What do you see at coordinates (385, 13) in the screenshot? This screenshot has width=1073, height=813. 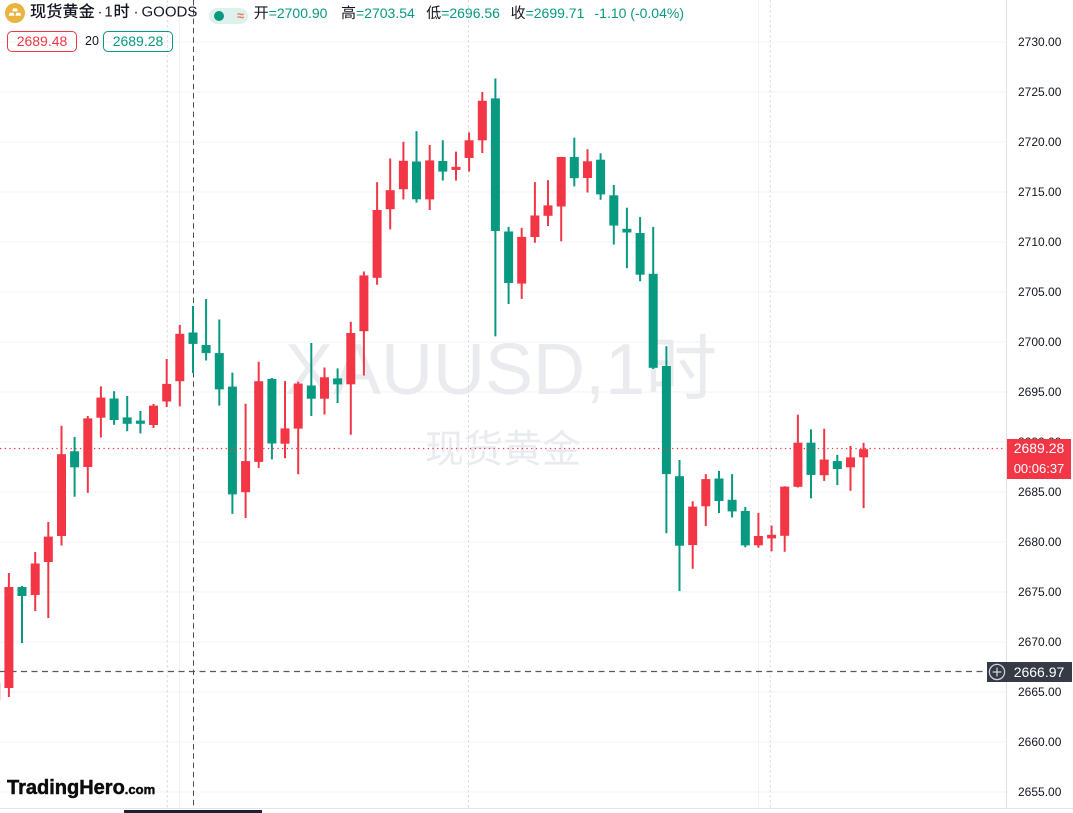 I see `svg-text: =2703.54` at bounding box center [385, 13].